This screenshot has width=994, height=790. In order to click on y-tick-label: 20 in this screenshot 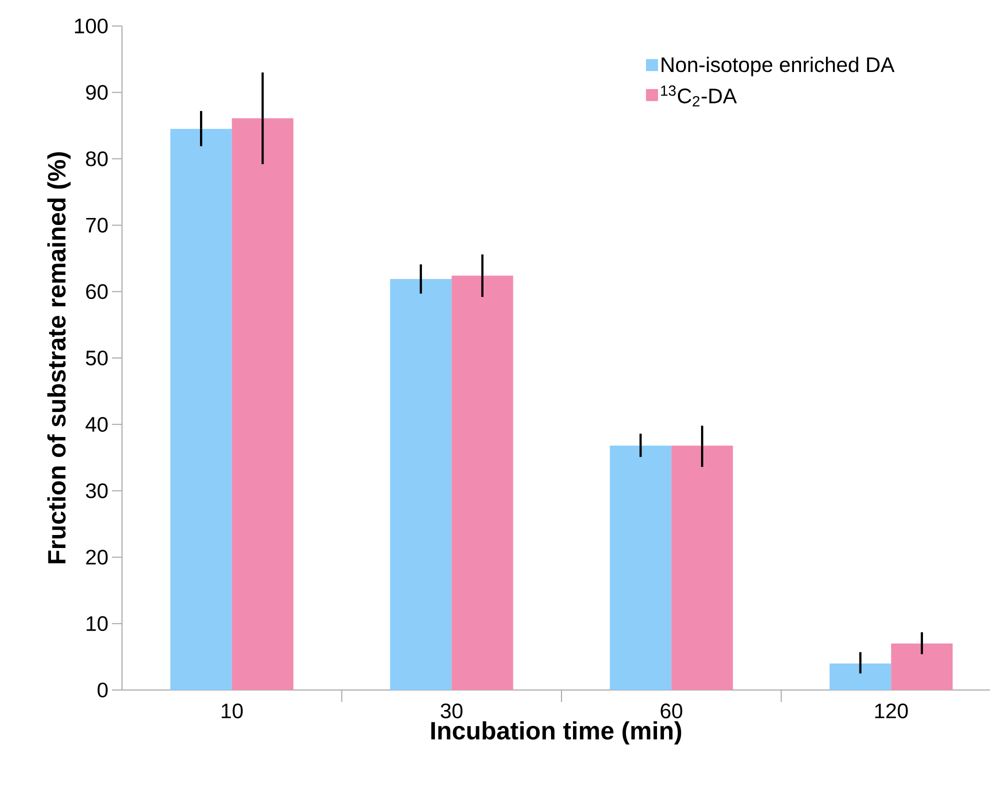, I will do `click(97, 557)`.